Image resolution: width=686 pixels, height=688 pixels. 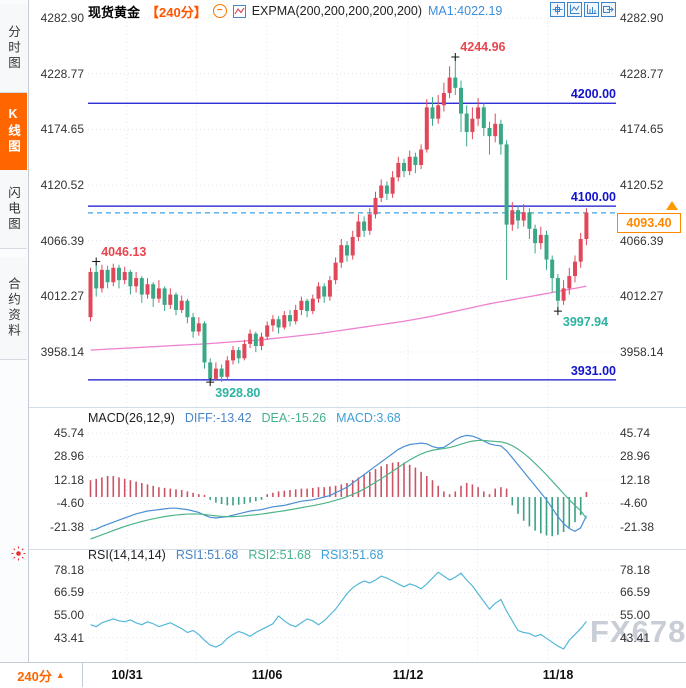 I want to click on sidebar: 分时图 K线图 闪电图 合约资料, so click(x=14, y=331).